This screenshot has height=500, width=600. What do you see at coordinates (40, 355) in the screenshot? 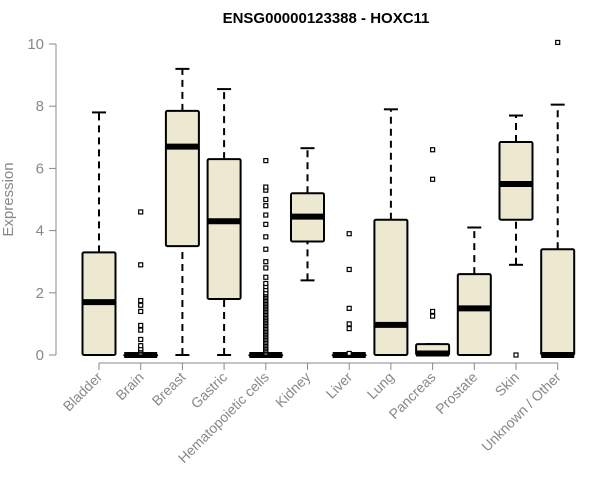
I see `y-tick-label: 0` at bounding box center [40, 355].